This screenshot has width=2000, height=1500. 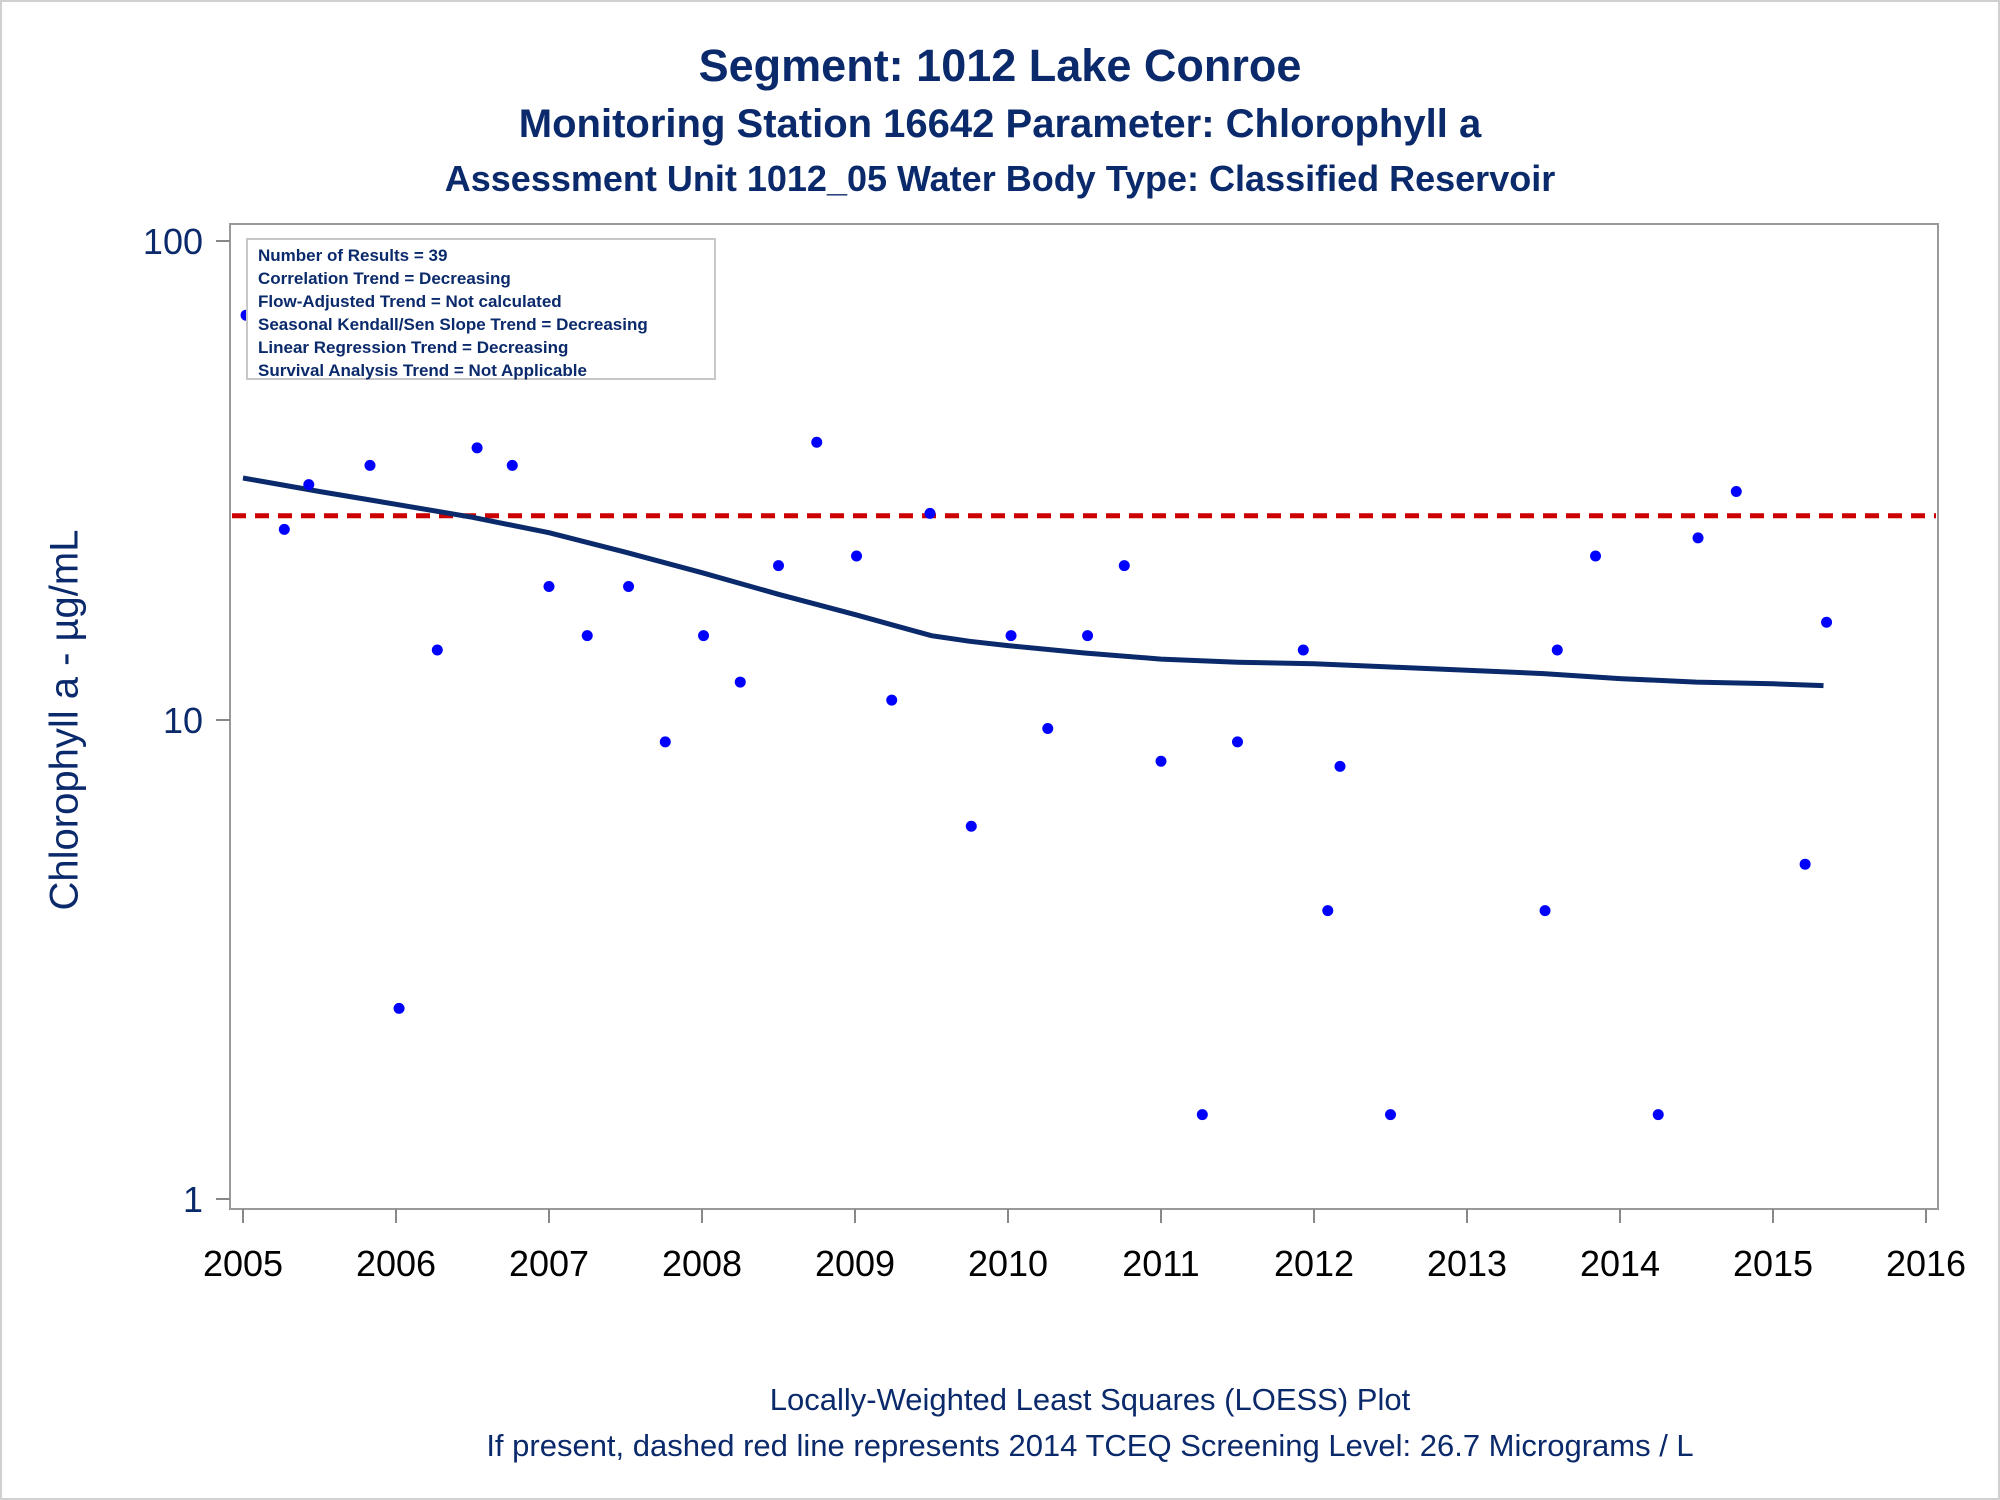 I want to click on x-tick-label: 2009, so click(x=855, y=1263).